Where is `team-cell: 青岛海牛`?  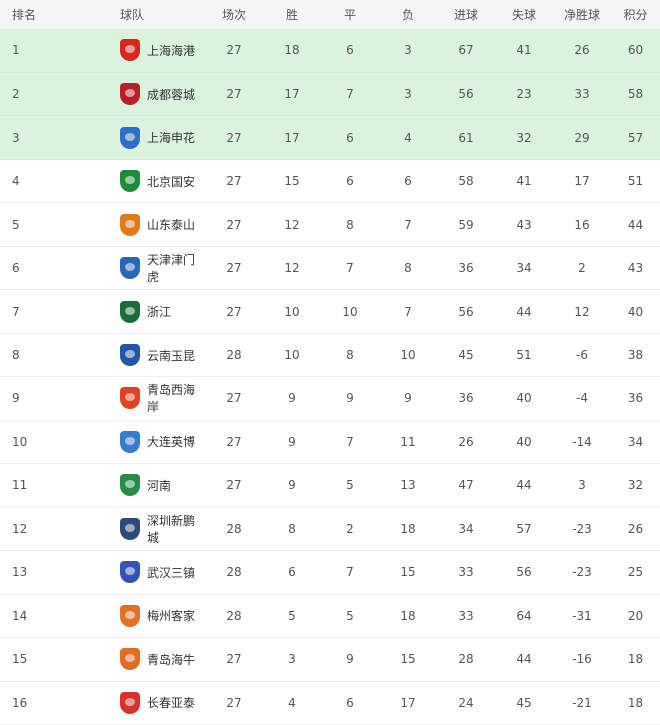 team-cell: 青岛海牛 is located at coordinates (132, 659).